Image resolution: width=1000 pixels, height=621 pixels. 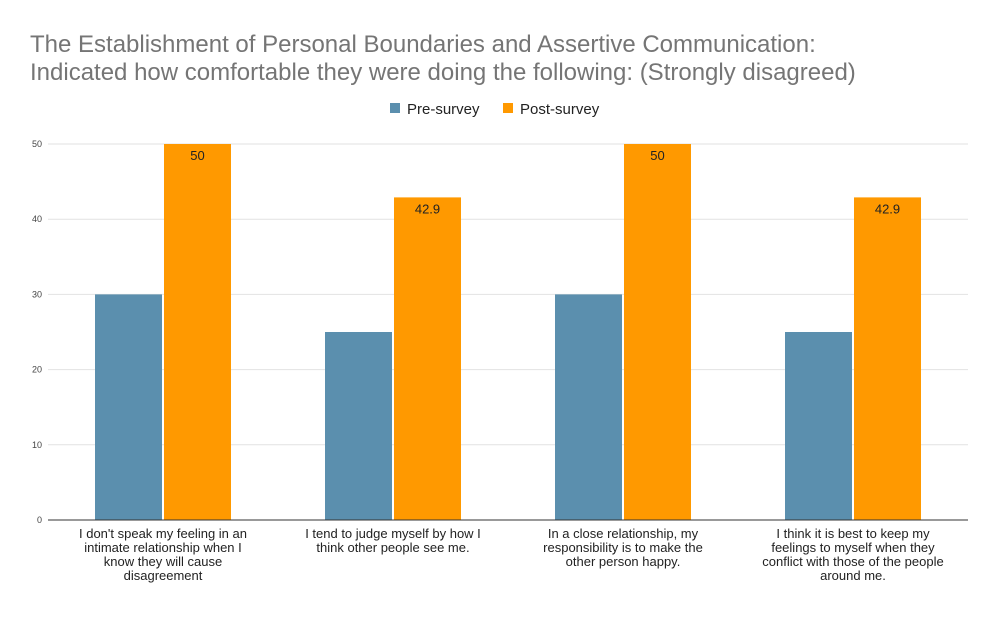 What do you see at coordinates (853, 533) in the screenshot?
I see `x-category-label: I think it is best to keep my` at bounding box center [853, 533].